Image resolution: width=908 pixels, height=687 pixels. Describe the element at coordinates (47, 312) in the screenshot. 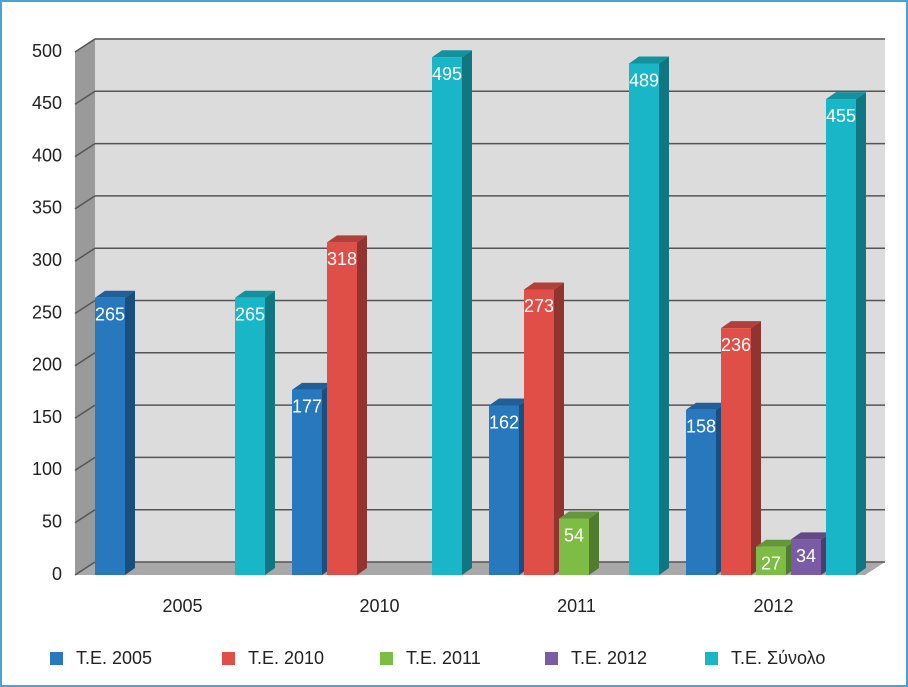

I see `y-tick-label: 250` at that location.